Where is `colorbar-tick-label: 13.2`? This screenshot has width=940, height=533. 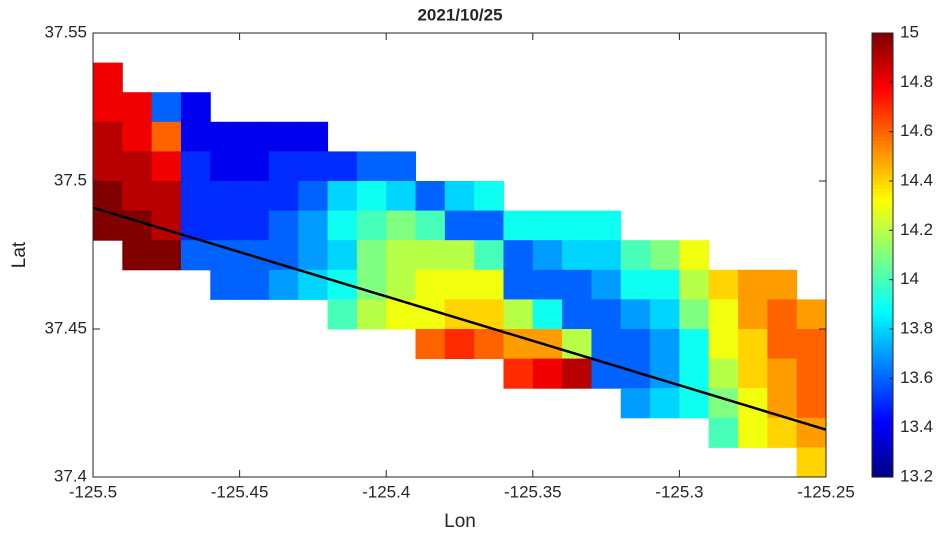 colorbar-tick-label: 13.2 is located at coordinates (916, 475).